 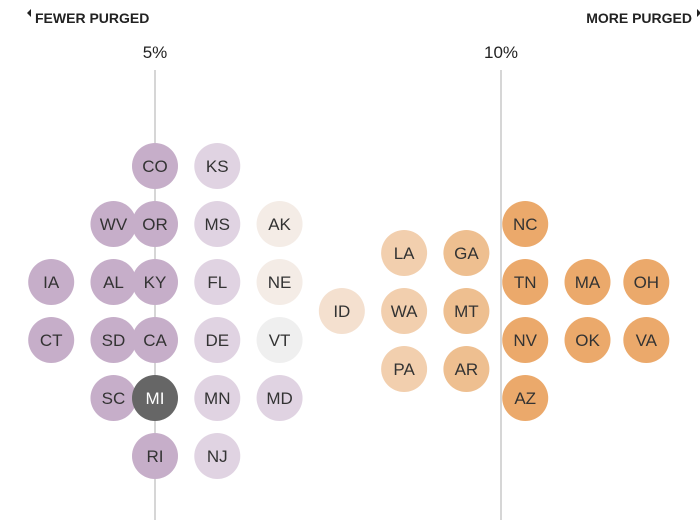 I want to click on state-point-ri: RI, so click(x=155, y=456).